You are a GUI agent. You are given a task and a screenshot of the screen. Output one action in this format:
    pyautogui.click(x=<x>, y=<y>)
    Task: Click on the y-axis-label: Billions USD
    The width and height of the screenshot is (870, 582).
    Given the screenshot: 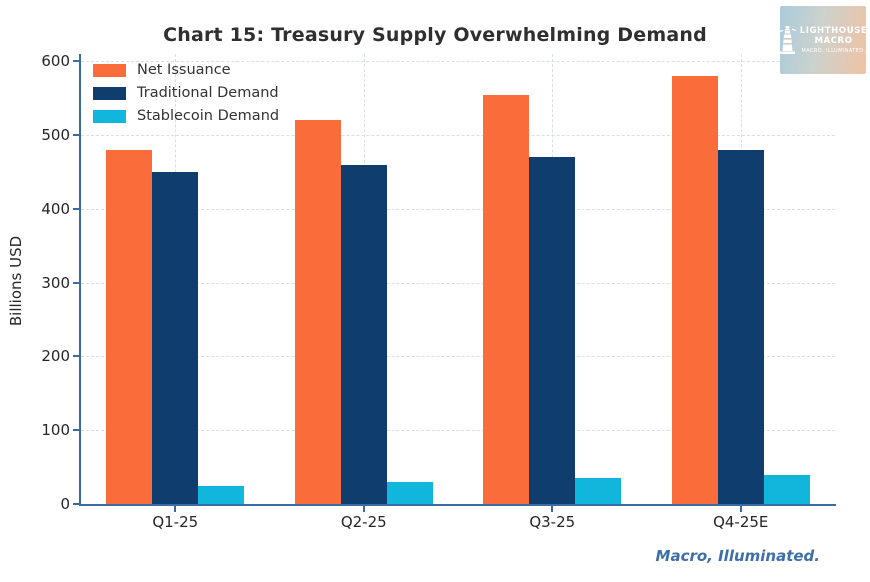 What is the action you would take?
    pyautogui.click(x=16, y=281)
    